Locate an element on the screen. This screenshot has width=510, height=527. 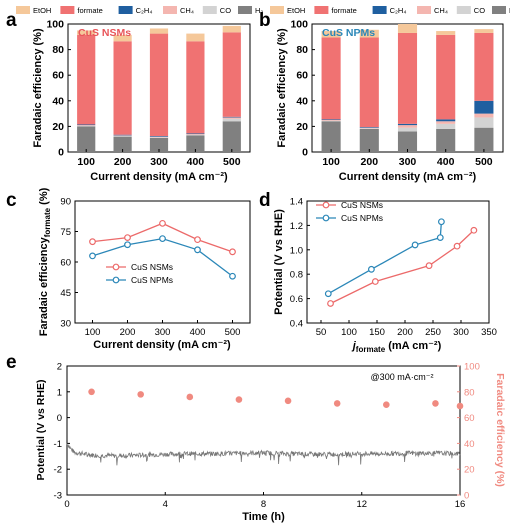
panel-c-ylabel: Faradaic efficiencyformate (%) is located at coordinates (45, 261).